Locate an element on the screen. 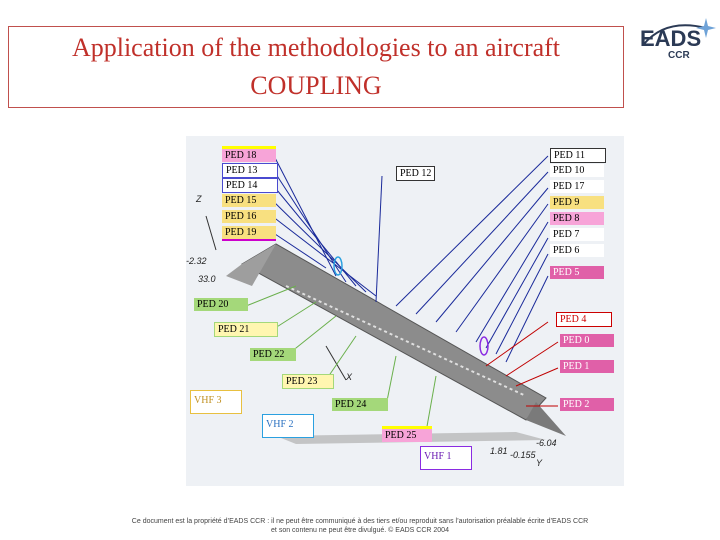 This screenshot has height=540, width=720. label-ped-12: PED 12 is located at coordinates (416, 173).